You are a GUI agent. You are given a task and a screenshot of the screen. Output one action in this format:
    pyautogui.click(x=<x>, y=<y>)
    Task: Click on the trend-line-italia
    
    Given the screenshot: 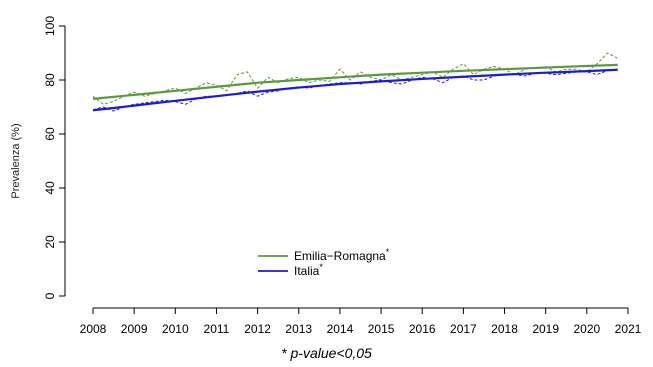 What is the action you would take?
    pyautogui.click(x=355, y=90)
    